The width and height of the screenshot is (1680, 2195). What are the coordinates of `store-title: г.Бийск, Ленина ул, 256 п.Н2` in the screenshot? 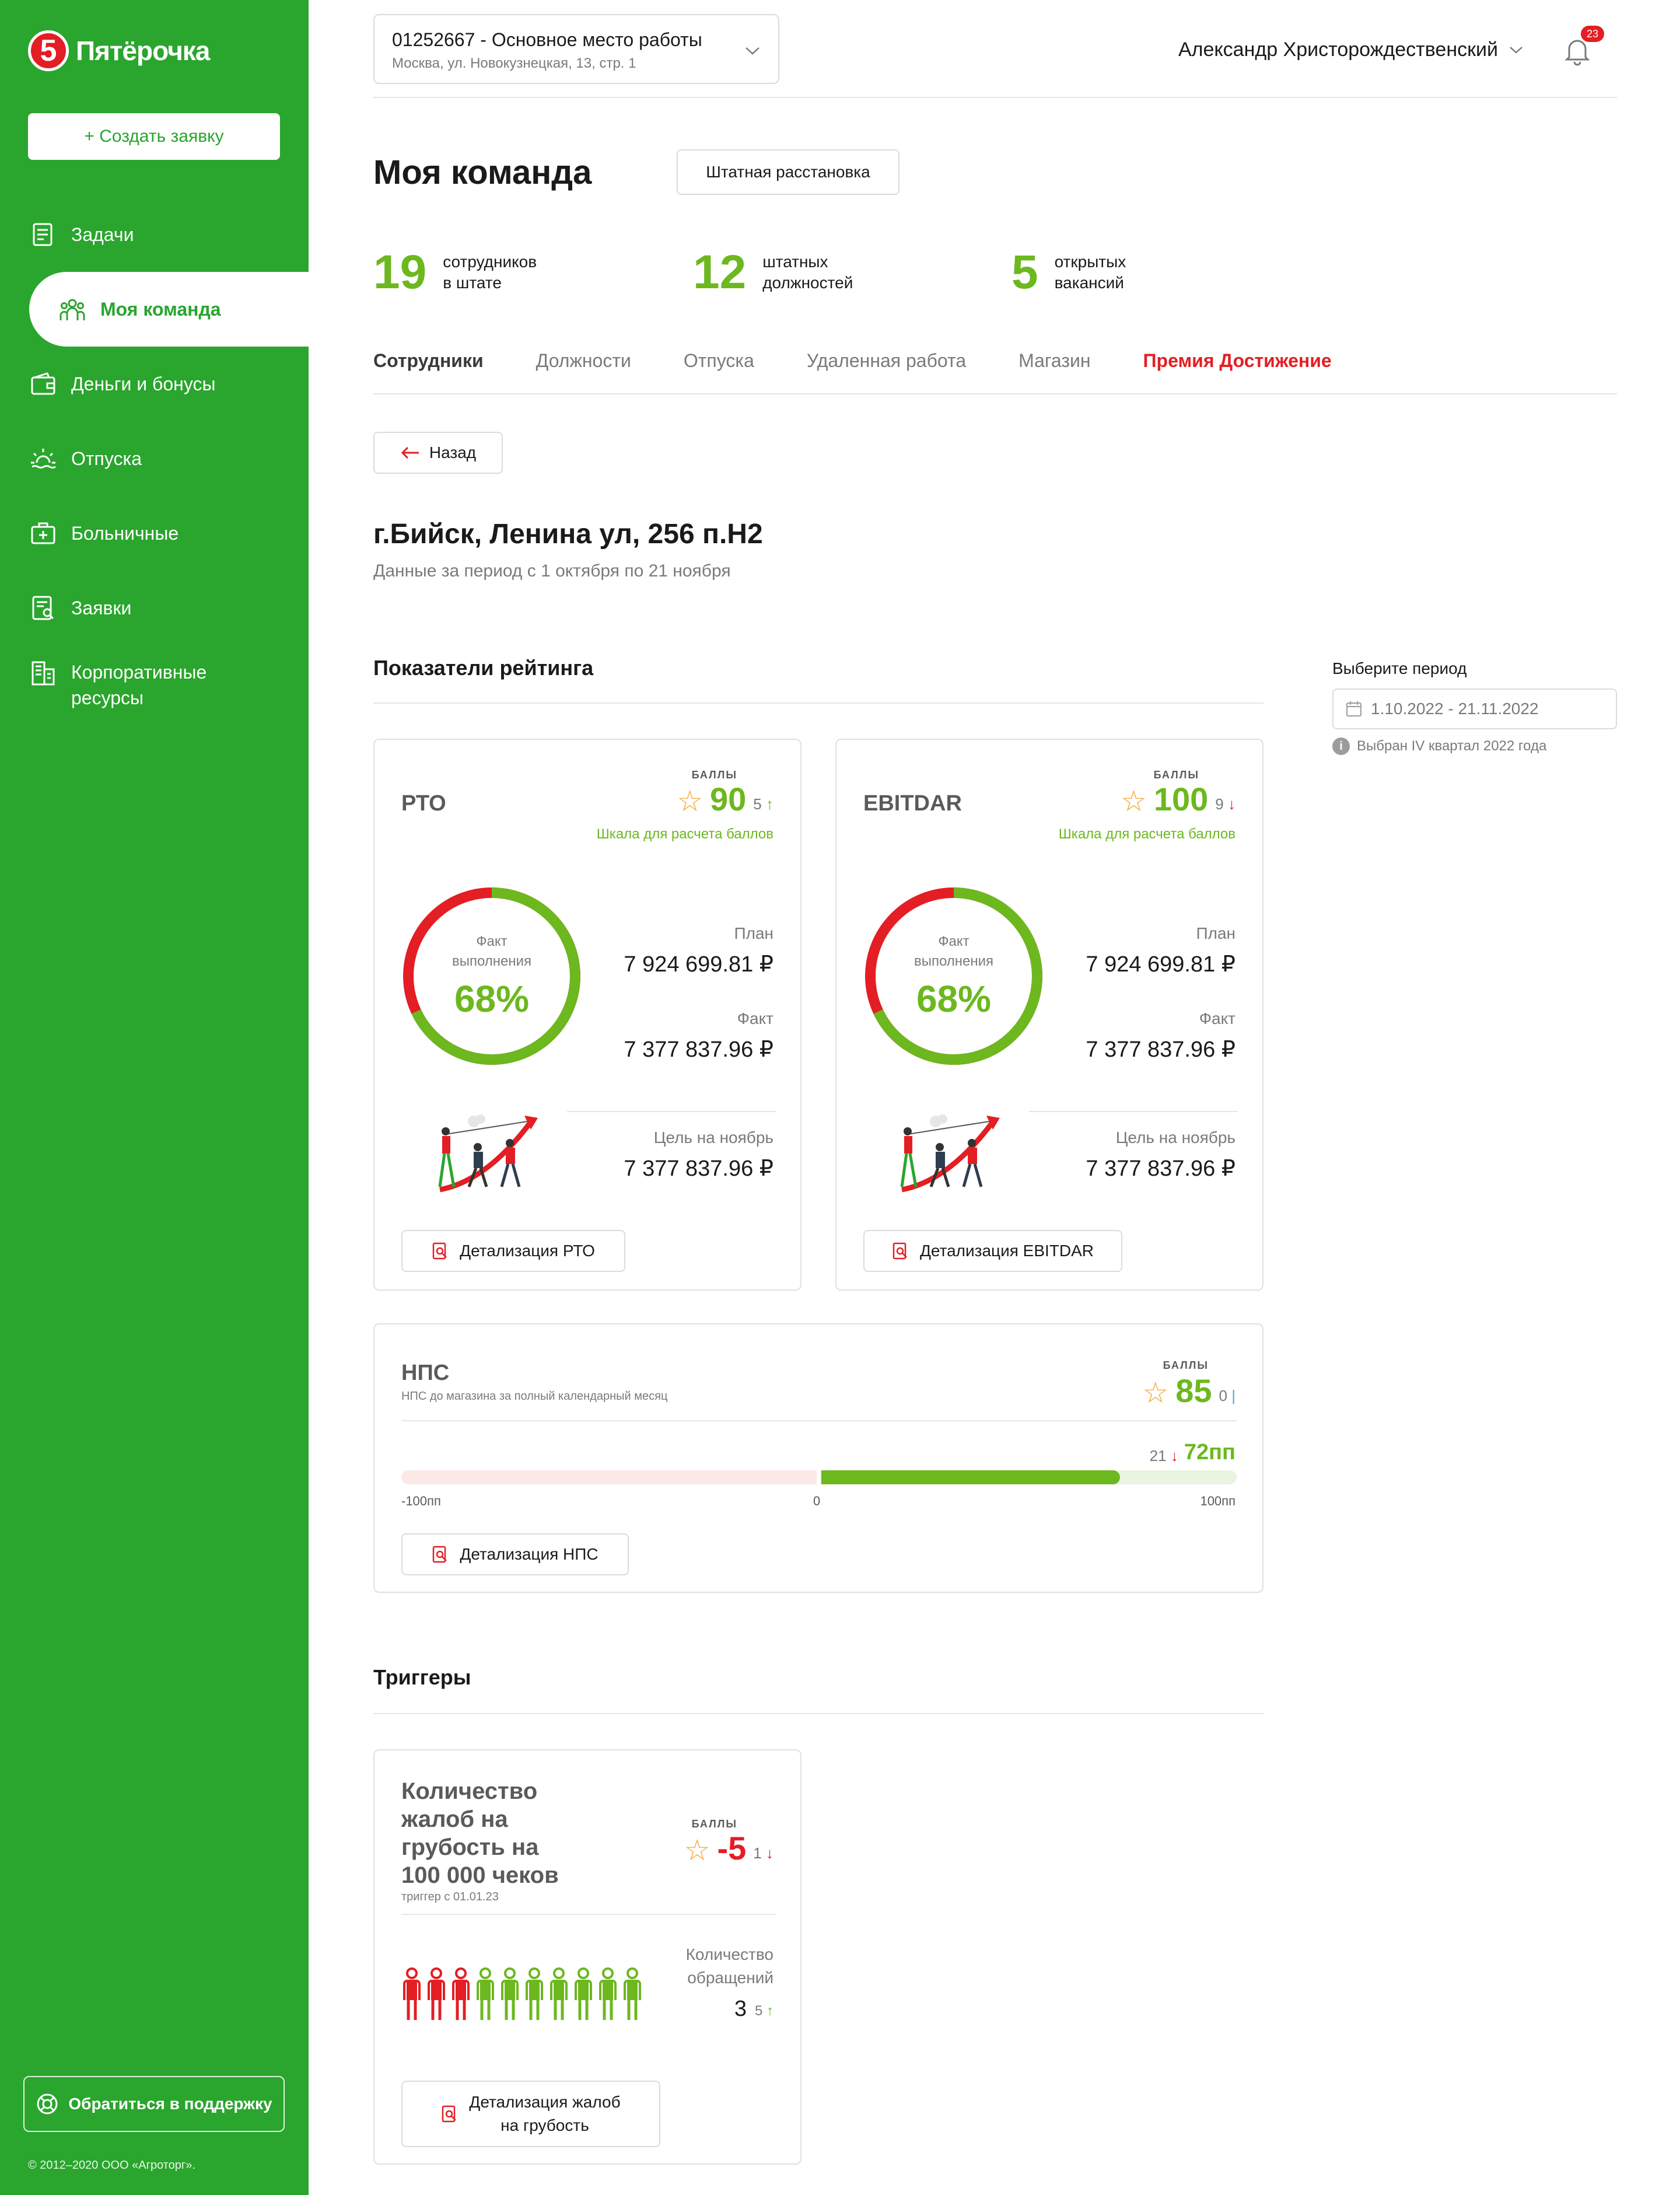 It's located at (568, 534).